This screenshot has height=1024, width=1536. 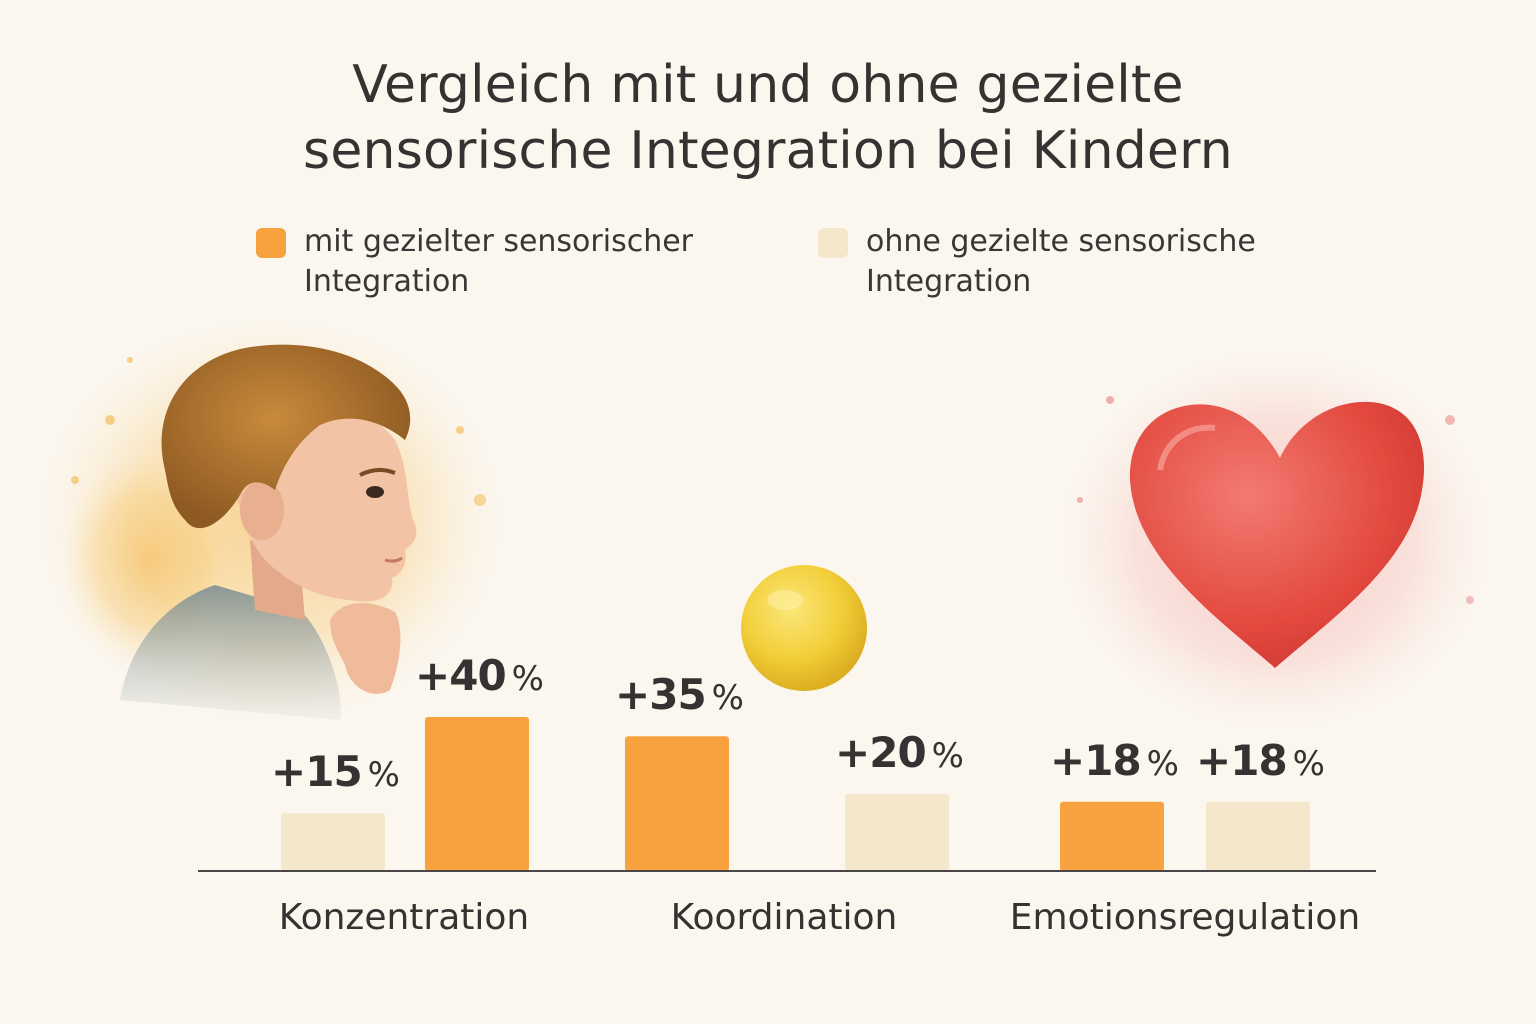 What do you see at coordinates (833, 243) in the screenshot?
I see `legend-swatch-without` at bounding box center [833, 243].